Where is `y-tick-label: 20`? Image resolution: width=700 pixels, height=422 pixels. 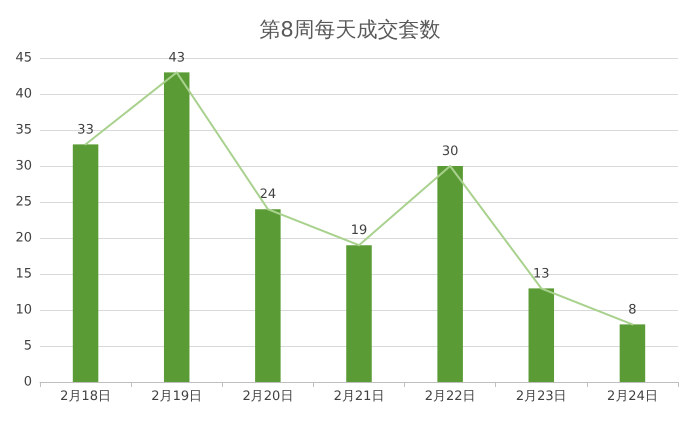
y-tick-label: 20 is located at coordinates (23, 238).